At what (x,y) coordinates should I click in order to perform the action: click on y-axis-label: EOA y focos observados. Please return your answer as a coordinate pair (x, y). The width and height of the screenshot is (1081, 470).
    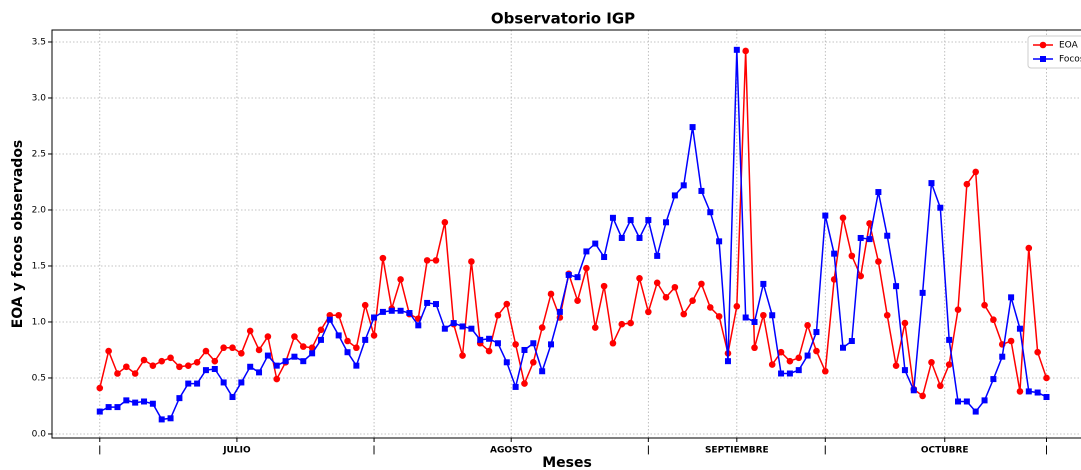
    Looking at the image, I should click on (18, 234).